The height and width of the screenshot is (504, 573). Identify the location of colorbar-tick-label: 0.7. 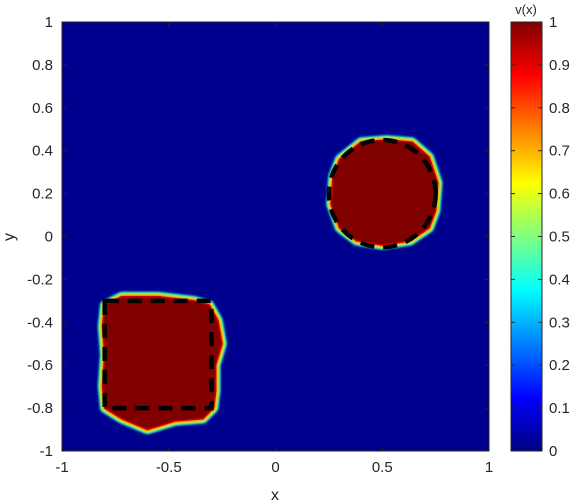
(559, 151).